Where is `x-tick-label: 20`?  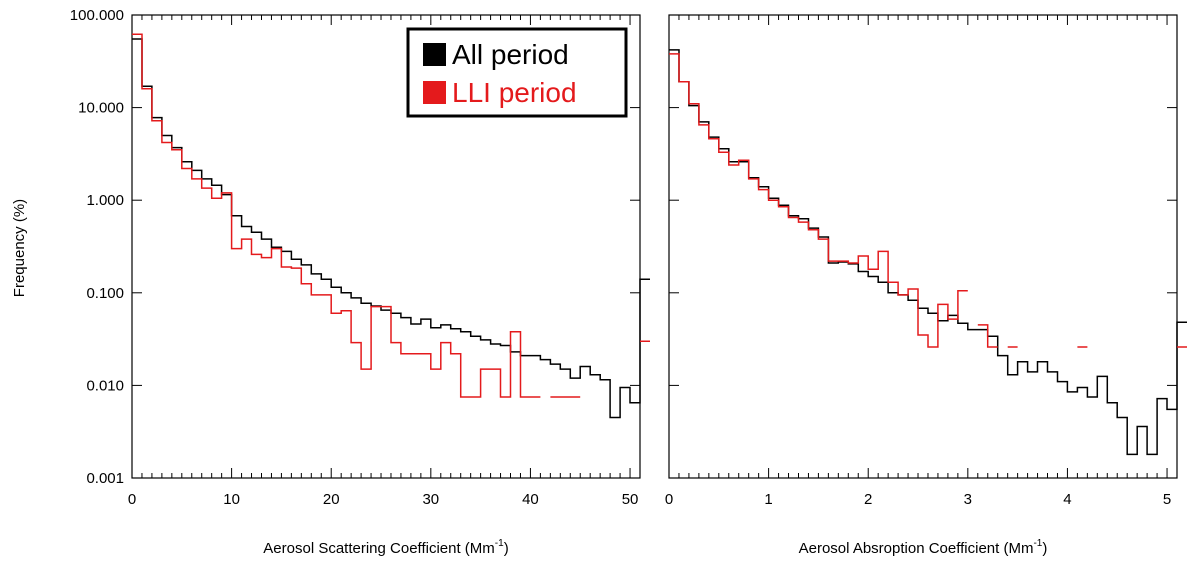
x-tick-label: 20 is located at coordinates (331, 499).